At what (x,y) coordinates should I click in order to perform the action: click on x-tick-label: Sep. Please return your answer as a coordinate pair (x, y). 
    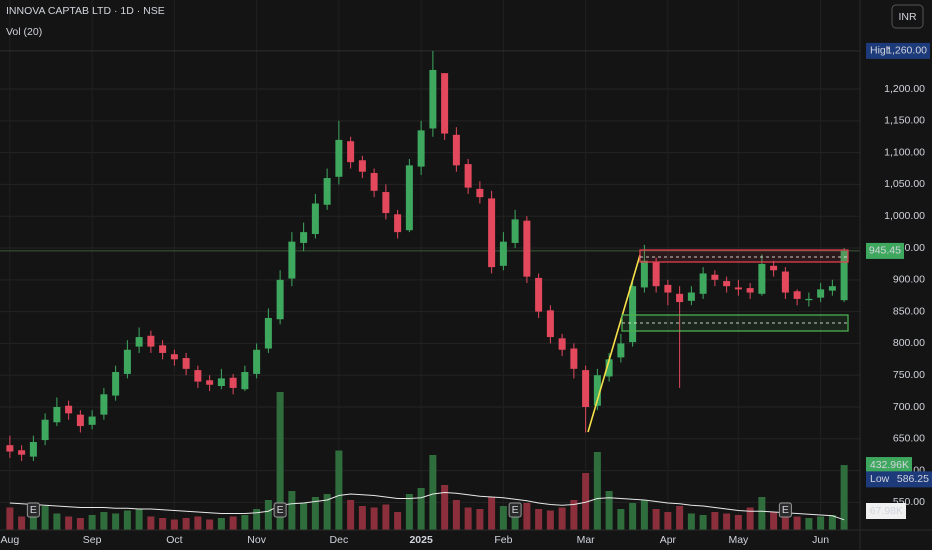
    Looking at the image, I should click on (92, 540).